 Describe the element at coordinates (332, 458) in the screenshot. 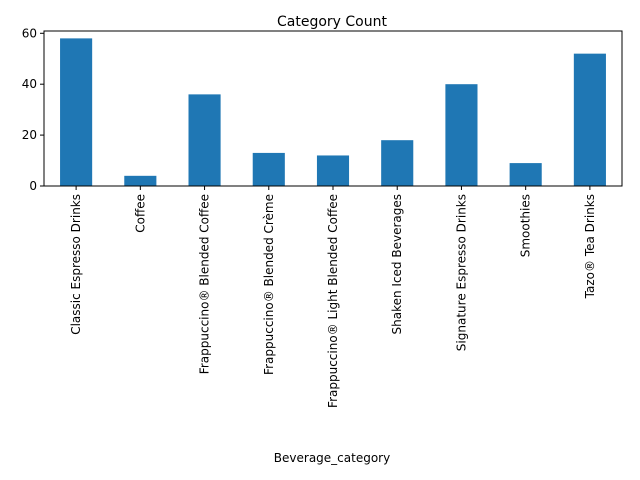

I see `x-axis-label: Beverage_category` at that location.